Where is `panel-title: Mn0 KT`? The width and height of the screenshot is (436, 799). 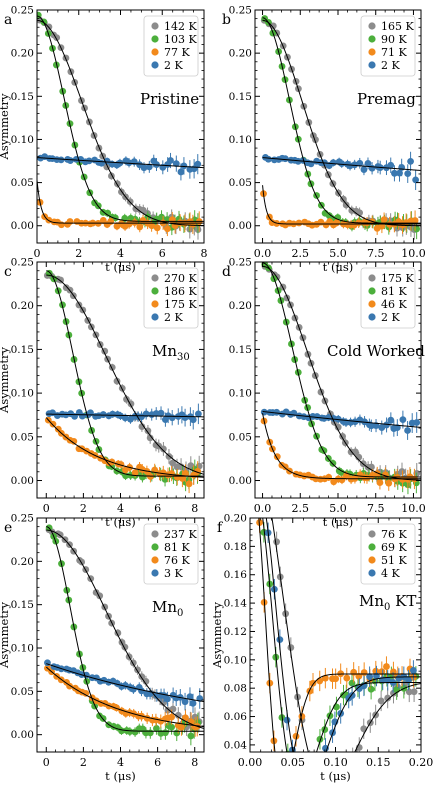 panel-title: Mn0 KT is located at coordinates (387, 602).